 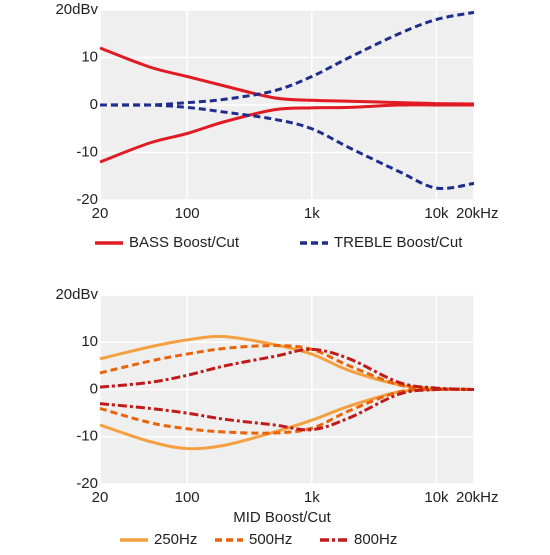 What do you see at coordinates (270, 539) in the screenshot?
I see `legend-label: 500Hz` at bounding box center [270, 539].